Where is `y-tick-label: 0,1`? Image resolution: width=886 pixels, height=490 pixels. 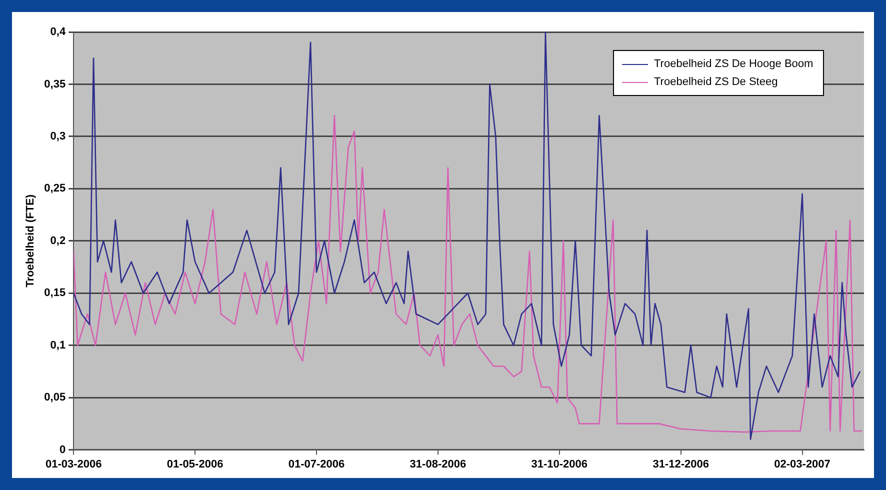 y-tick-label: 0,1 is located at coordinates (58, 345).